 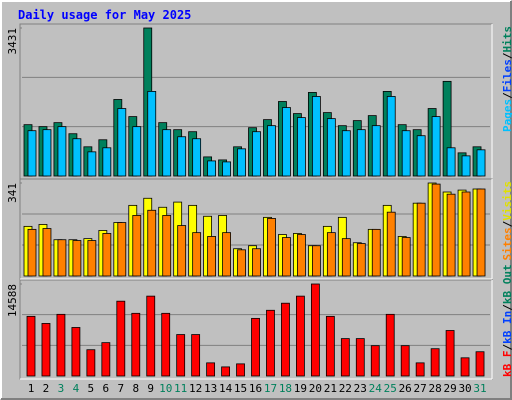 I want to click on x-tick-label: 17, so click(x=270, y=388).